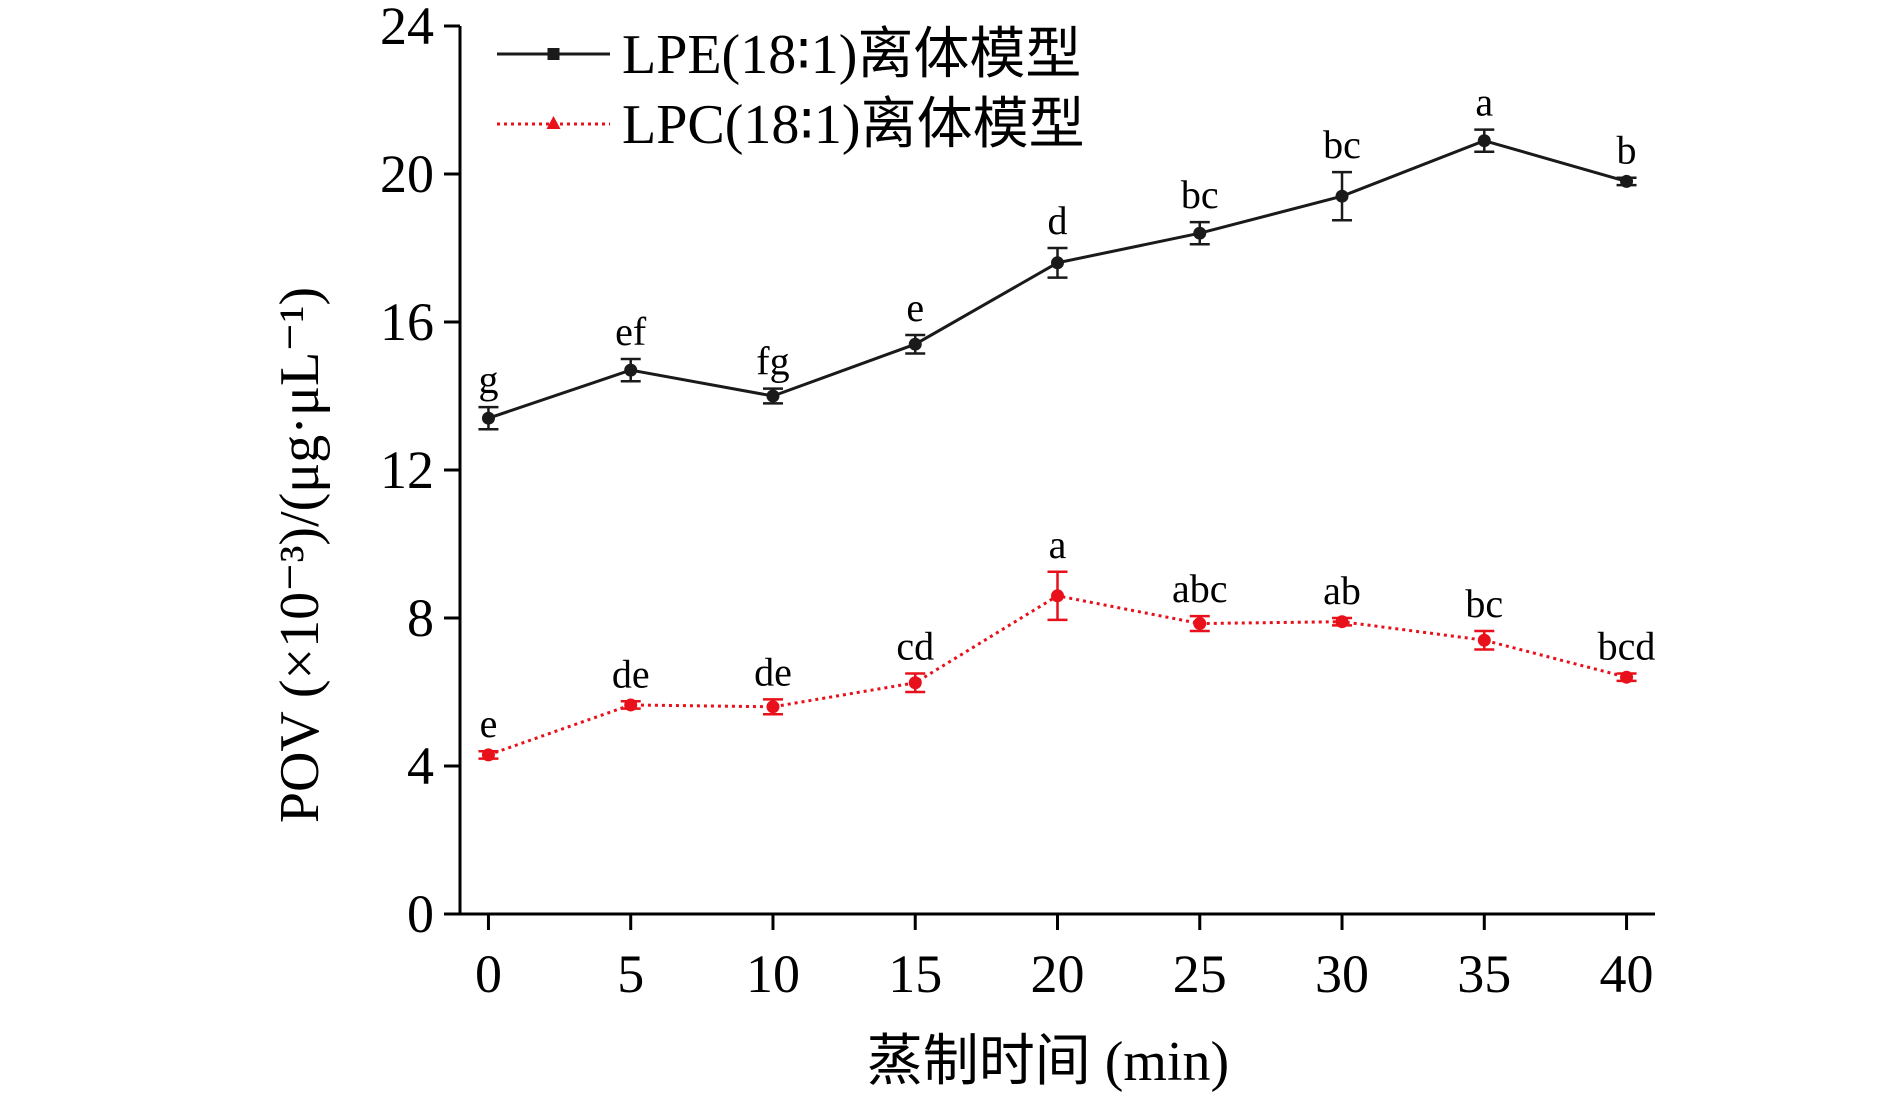  Describe the element at coordinates (407, 174) in the screenshot. I see `y-tick-label: 20` at that location.